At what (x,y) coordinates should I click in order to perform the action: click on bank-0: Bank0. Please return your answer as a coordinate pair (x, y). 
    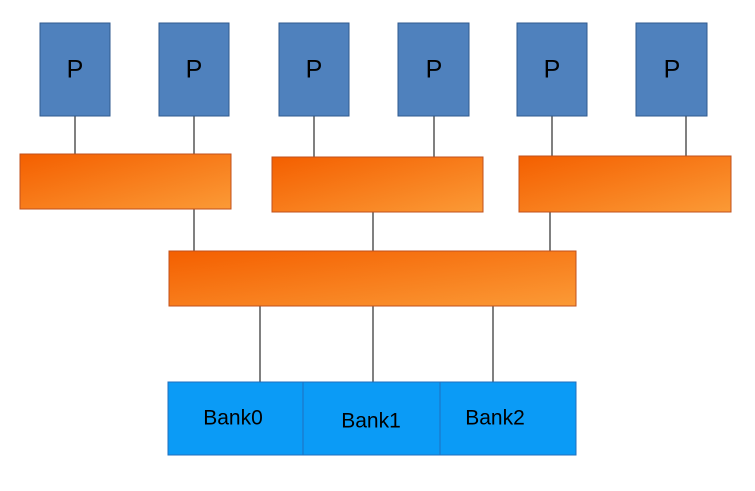
    Looking at the image, I should click on (235, 418).